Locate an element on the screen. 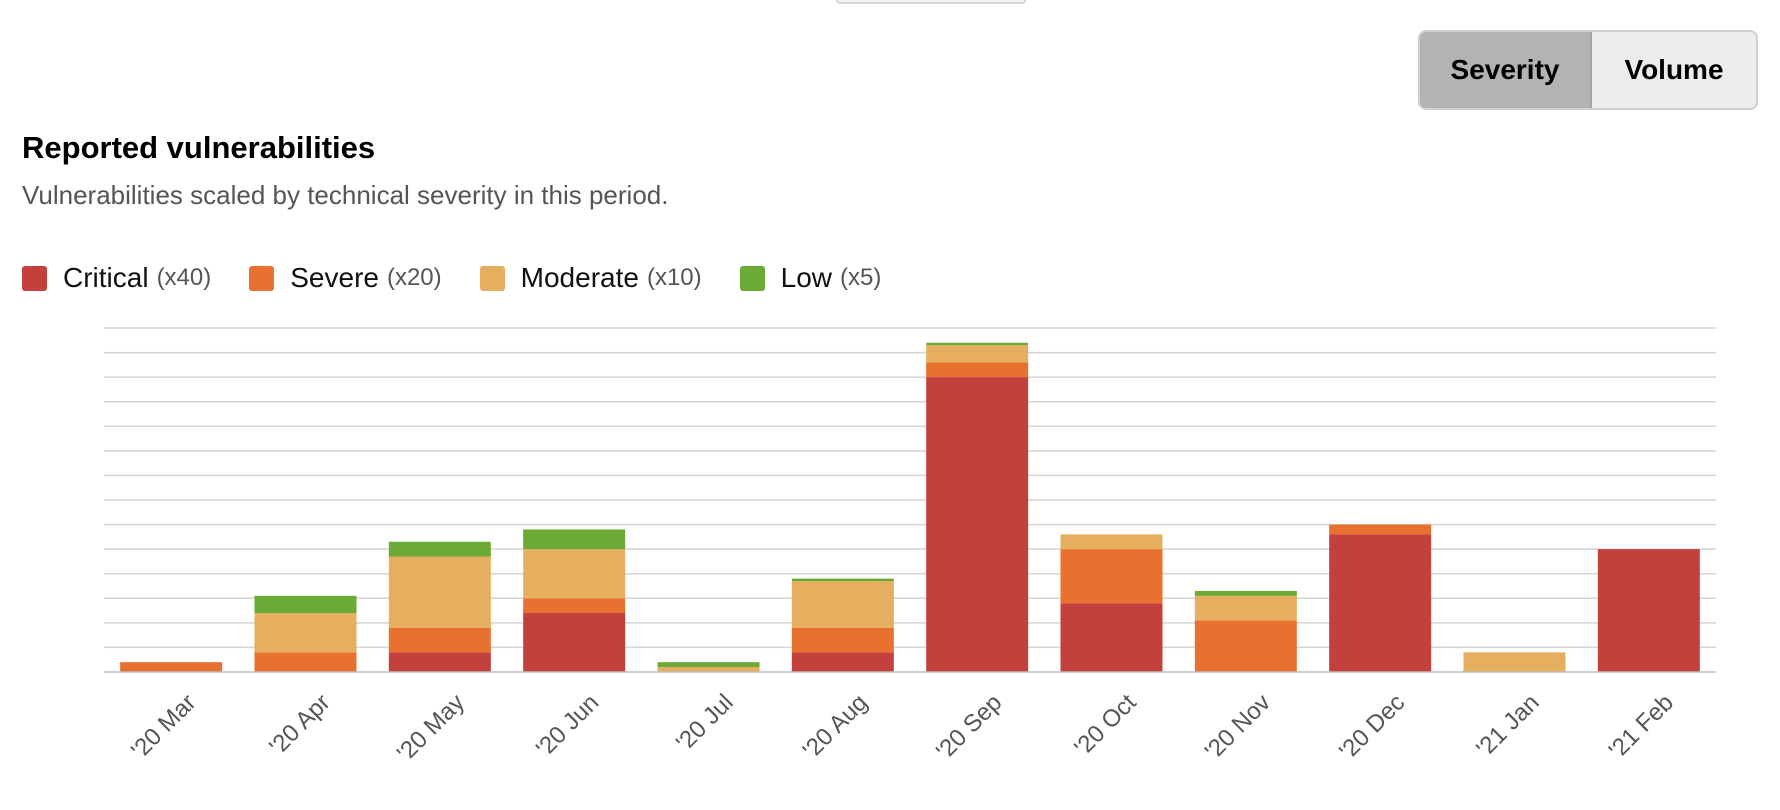 This screenshot has height=810, width=1780. severity-toggle-button: Severity is located at coordinates (1506, 70).